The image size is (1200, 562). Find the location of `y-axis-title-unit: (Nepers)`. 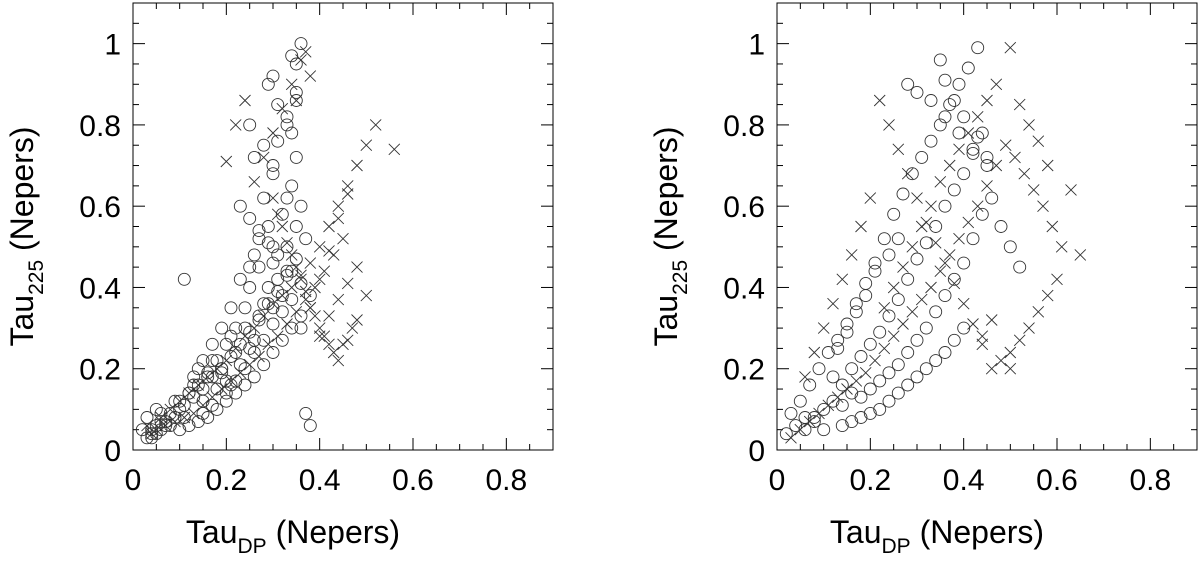

y-axis-title-unit: (Nepers) is located at coordinates (22, 193).